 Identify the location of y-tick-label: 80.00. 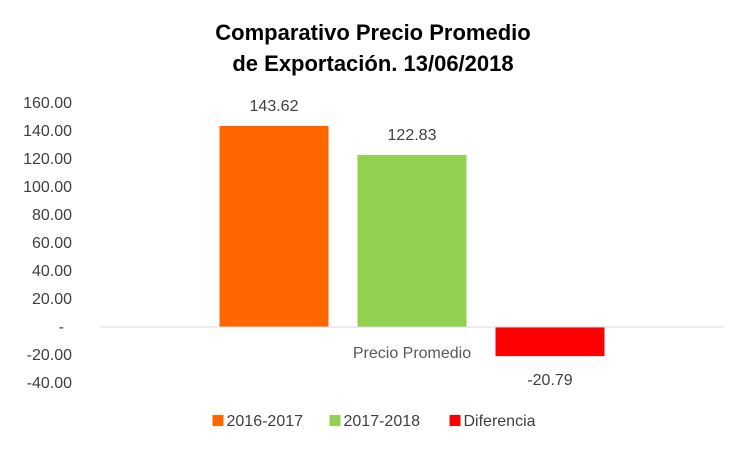
(52, 215).